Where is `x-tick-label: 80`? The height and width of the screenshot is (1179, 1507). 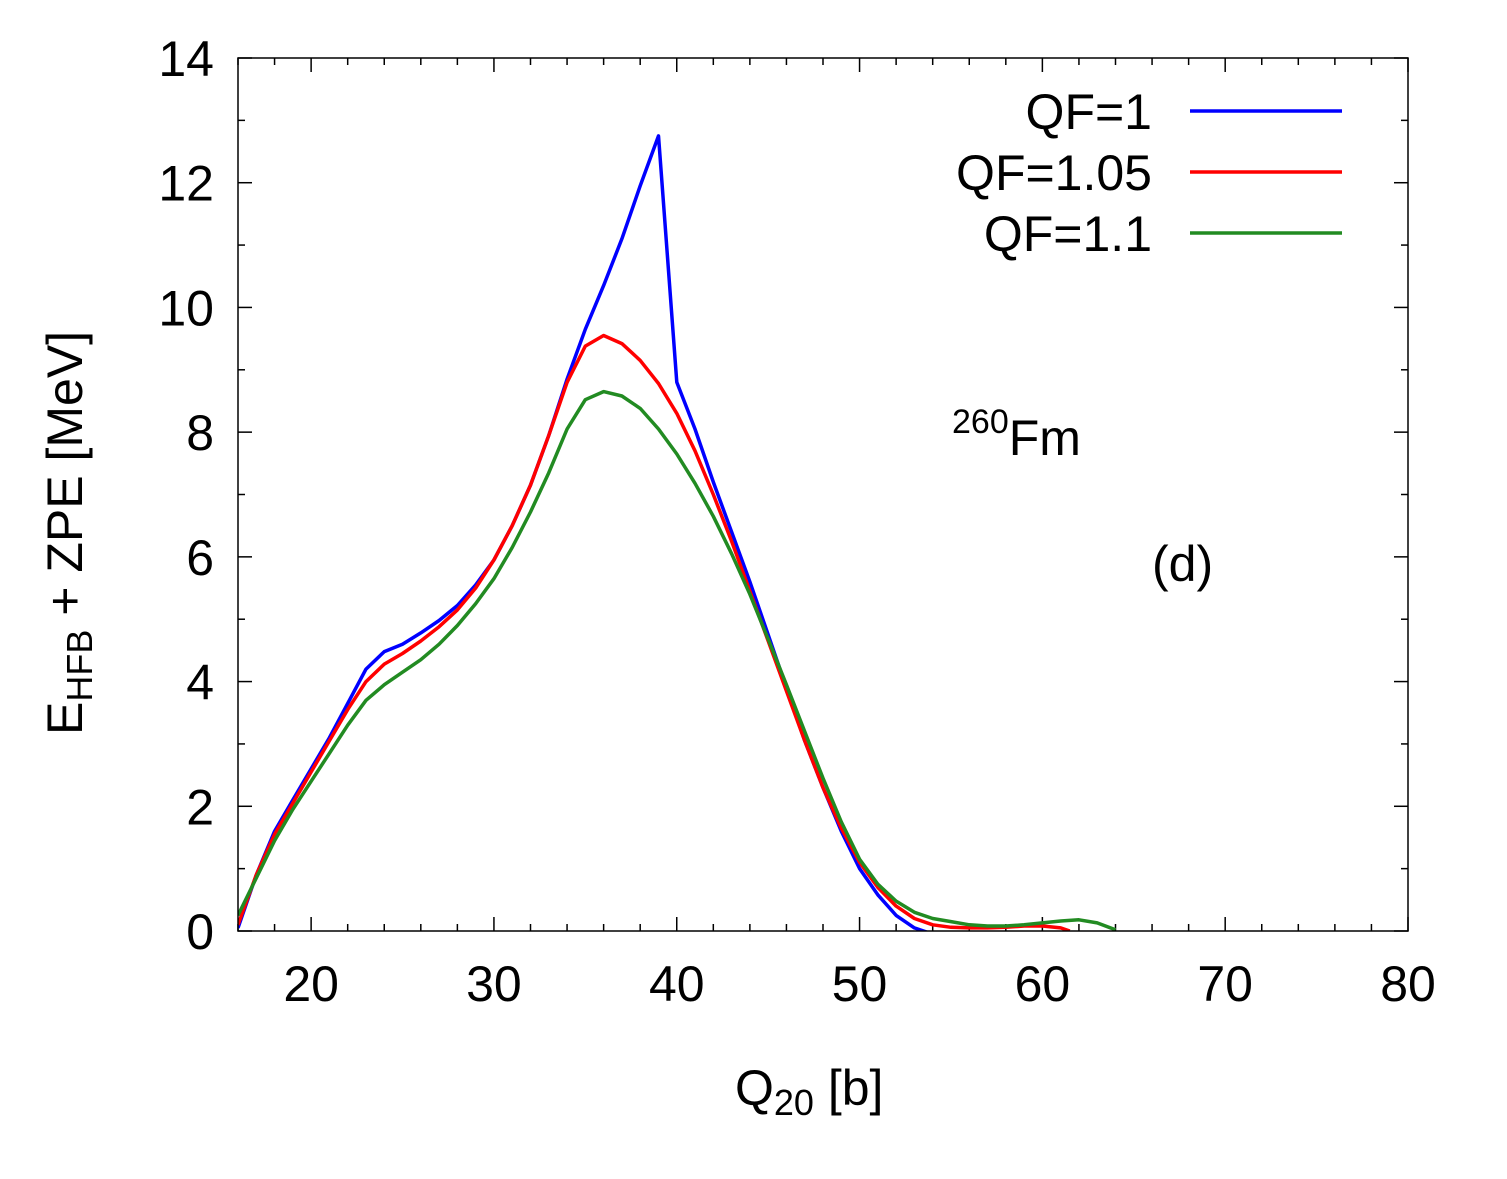 x-tick-label: 80 is located at coordinates (1408, 984).